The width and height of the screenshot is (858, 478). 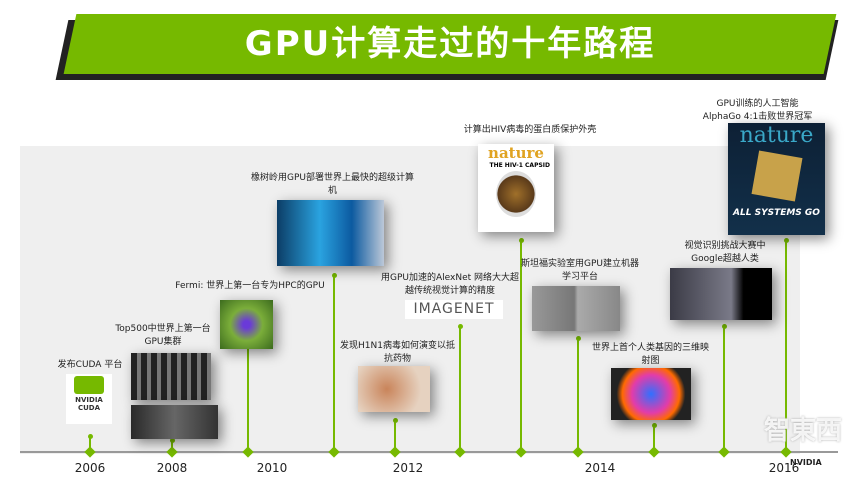 I want to click on nvidia-eye-icon, so click(x=89, y=385).